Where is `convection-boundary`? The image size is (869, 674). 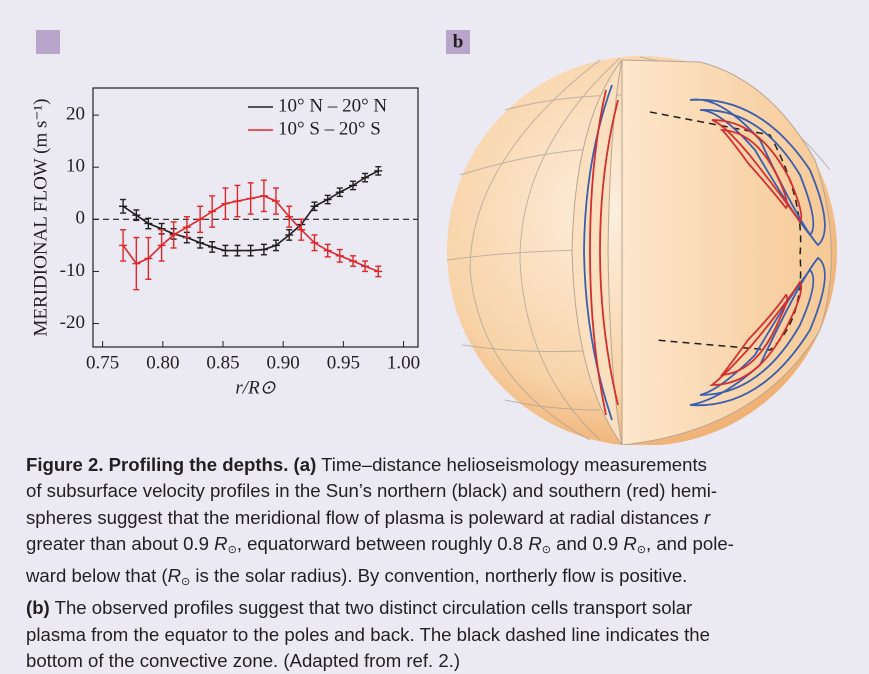 convection-boundary is located at coordinates (725, 231).